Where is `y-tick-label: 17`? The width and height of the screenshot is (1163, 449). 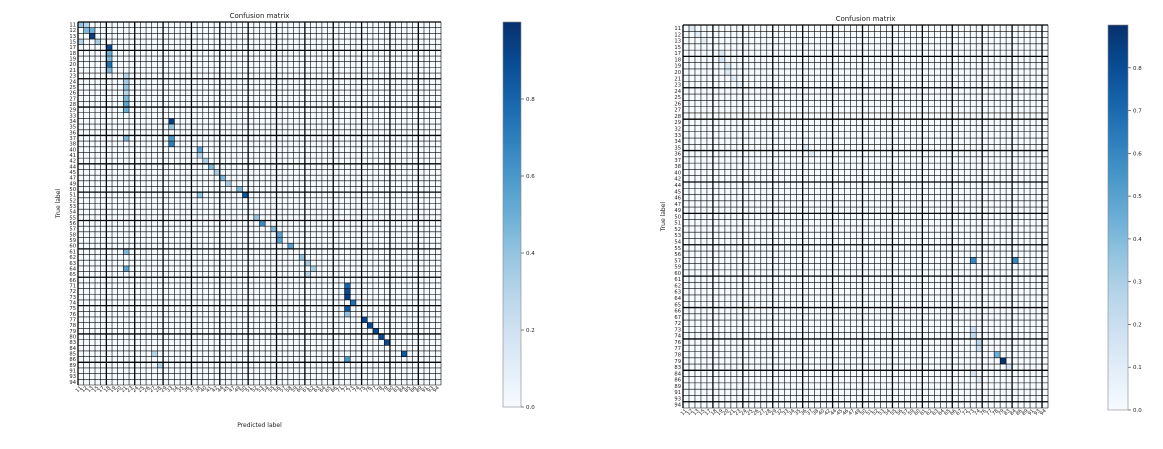 y-tick-label: 17 is located at coordinates (72, 48).